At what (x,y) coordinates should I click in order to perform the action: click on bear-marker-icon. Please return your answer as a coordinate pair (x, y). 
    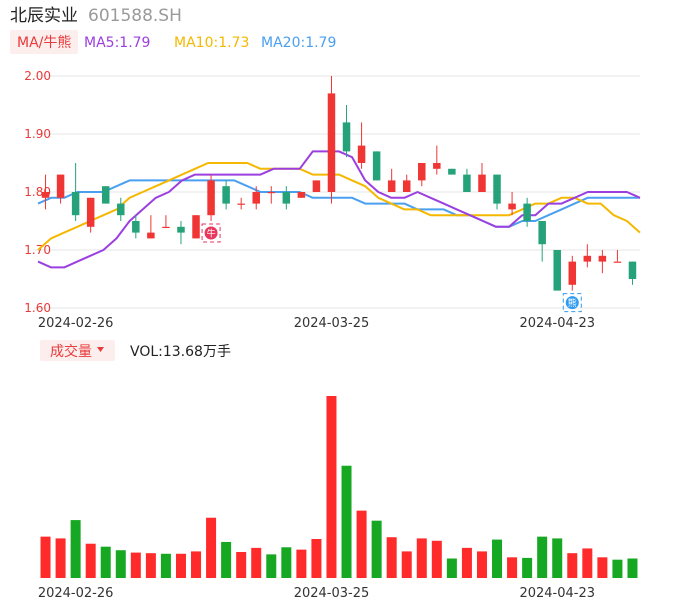
    Looking at the image, I should click on (572, 303).